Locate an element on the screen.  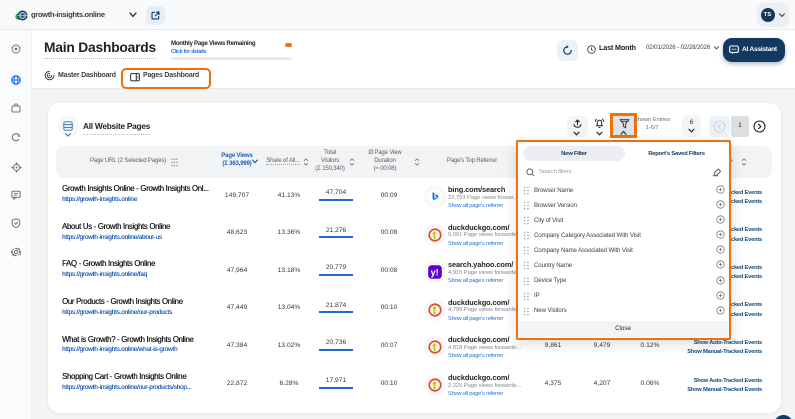
svg-text: y! is located at coordinates (435, 273).